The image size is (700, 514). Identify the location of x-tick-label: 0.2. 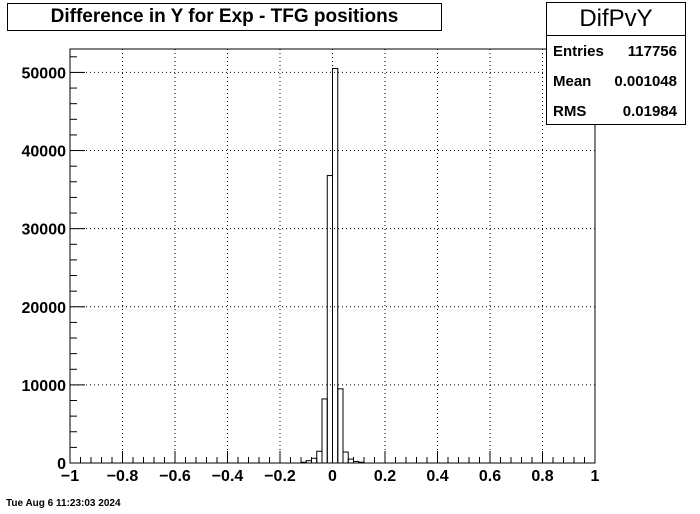
(385, 476).